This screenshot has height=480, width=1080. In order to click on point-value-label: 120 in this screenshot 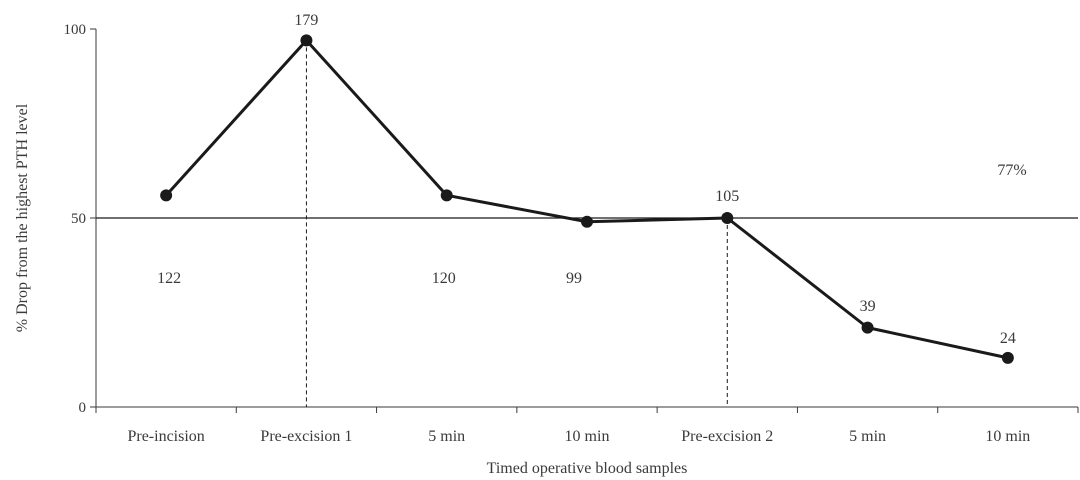, I will do `click(444, 278)`.